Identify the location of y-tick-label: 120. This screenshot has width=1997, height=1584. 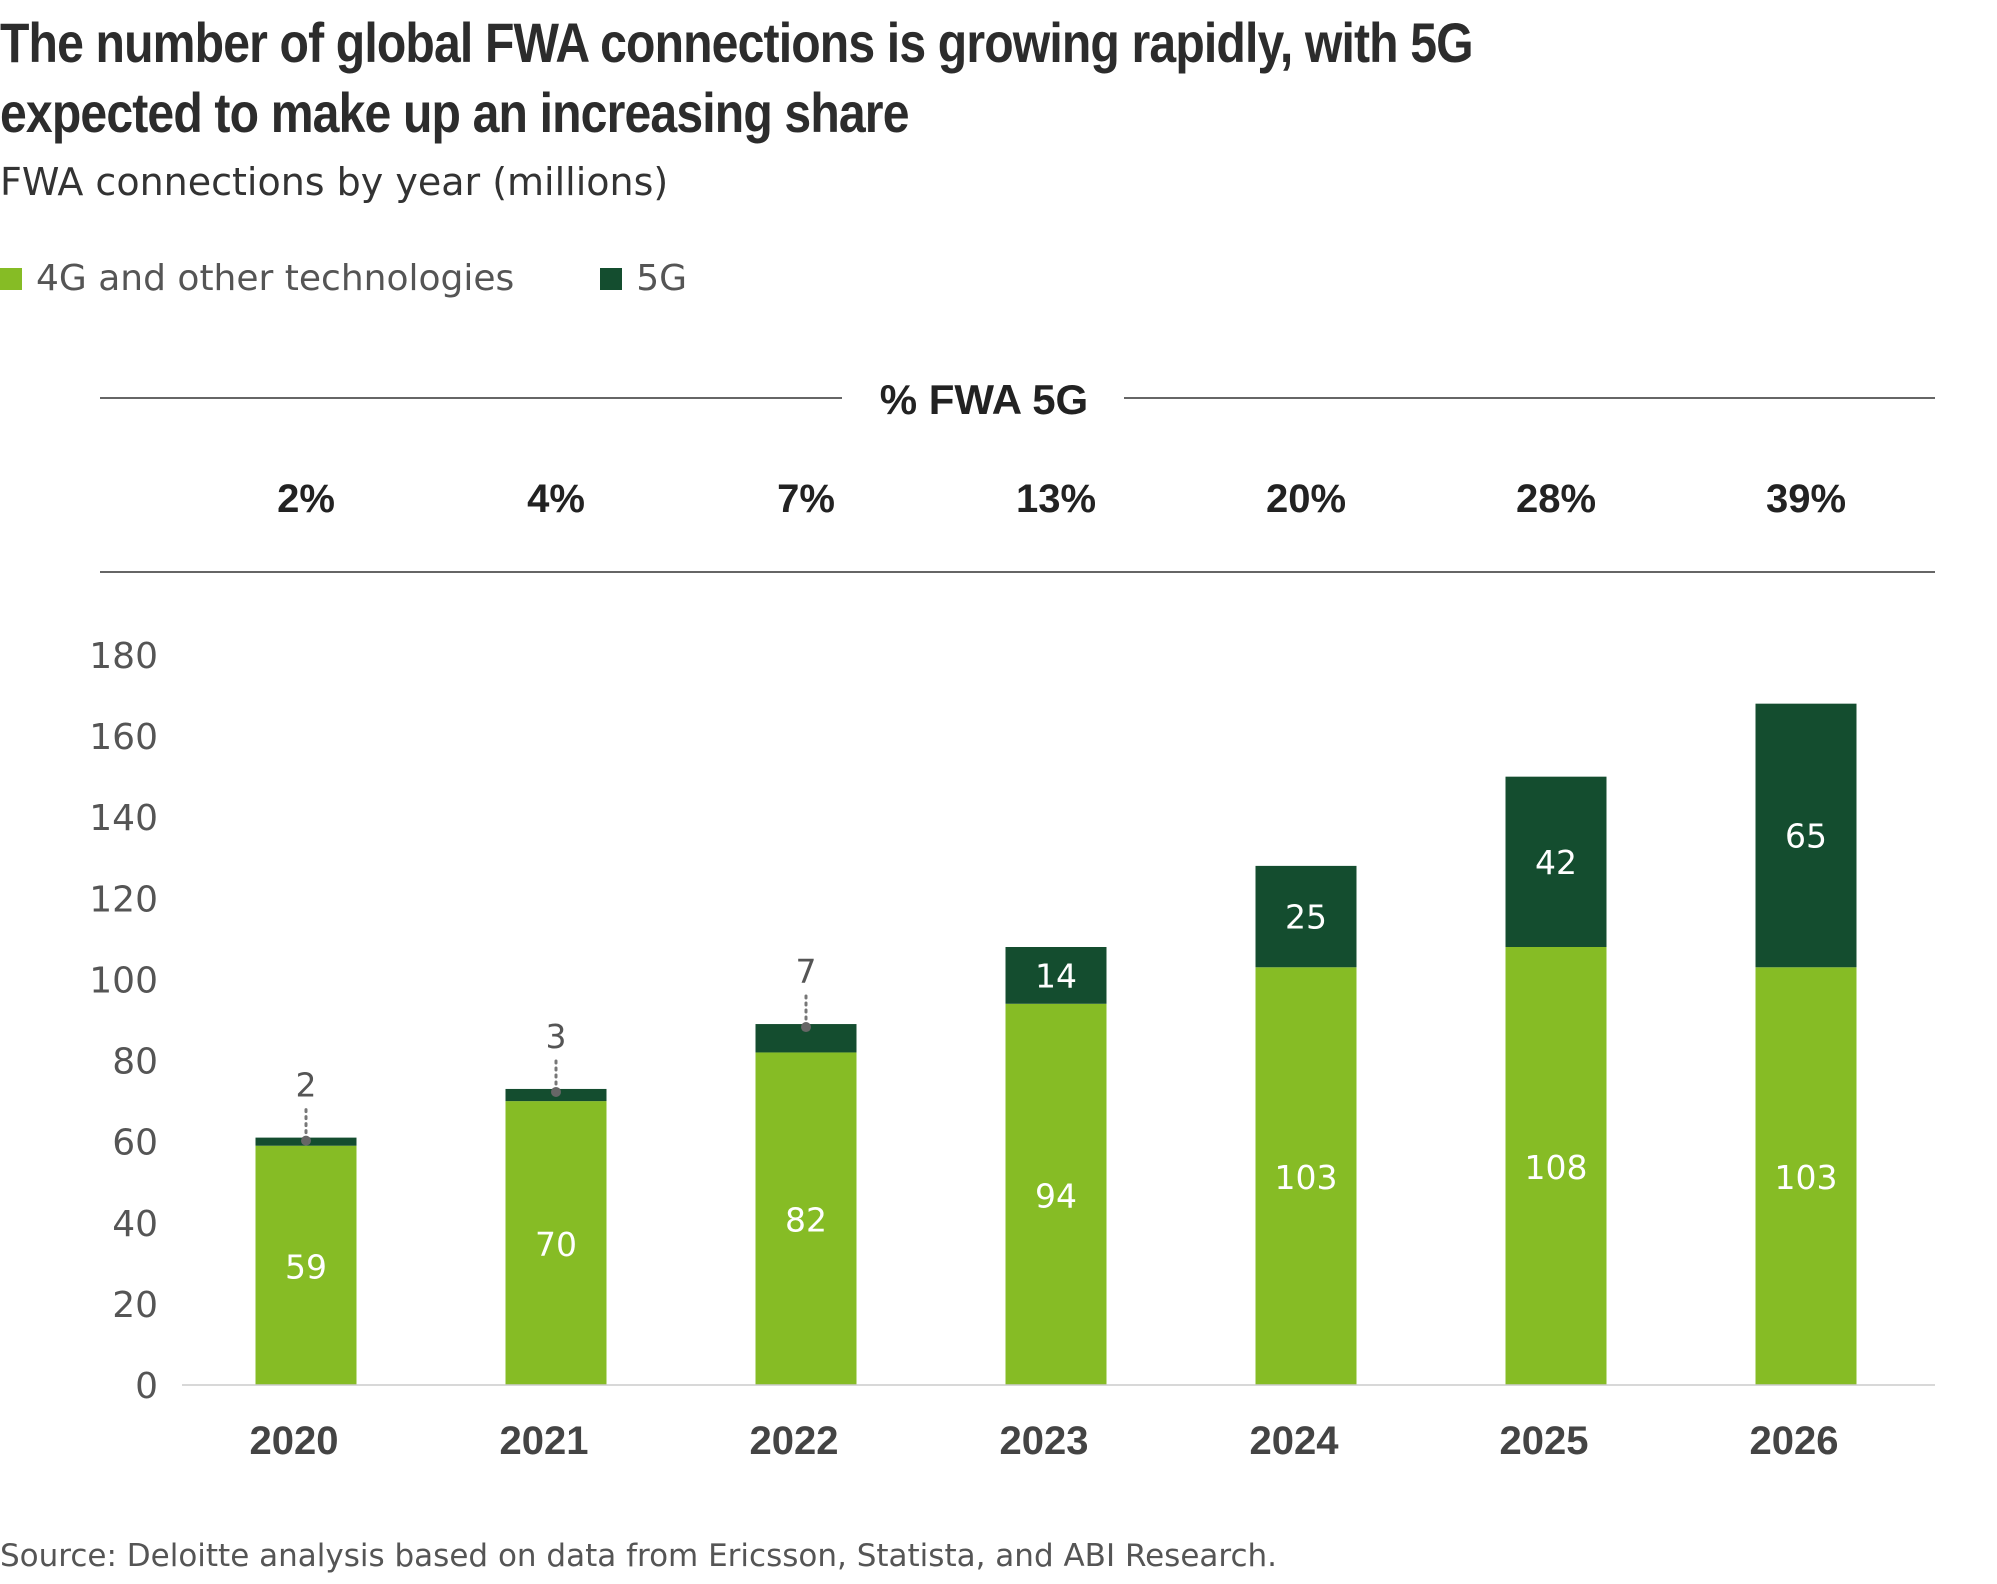
(123, 899).